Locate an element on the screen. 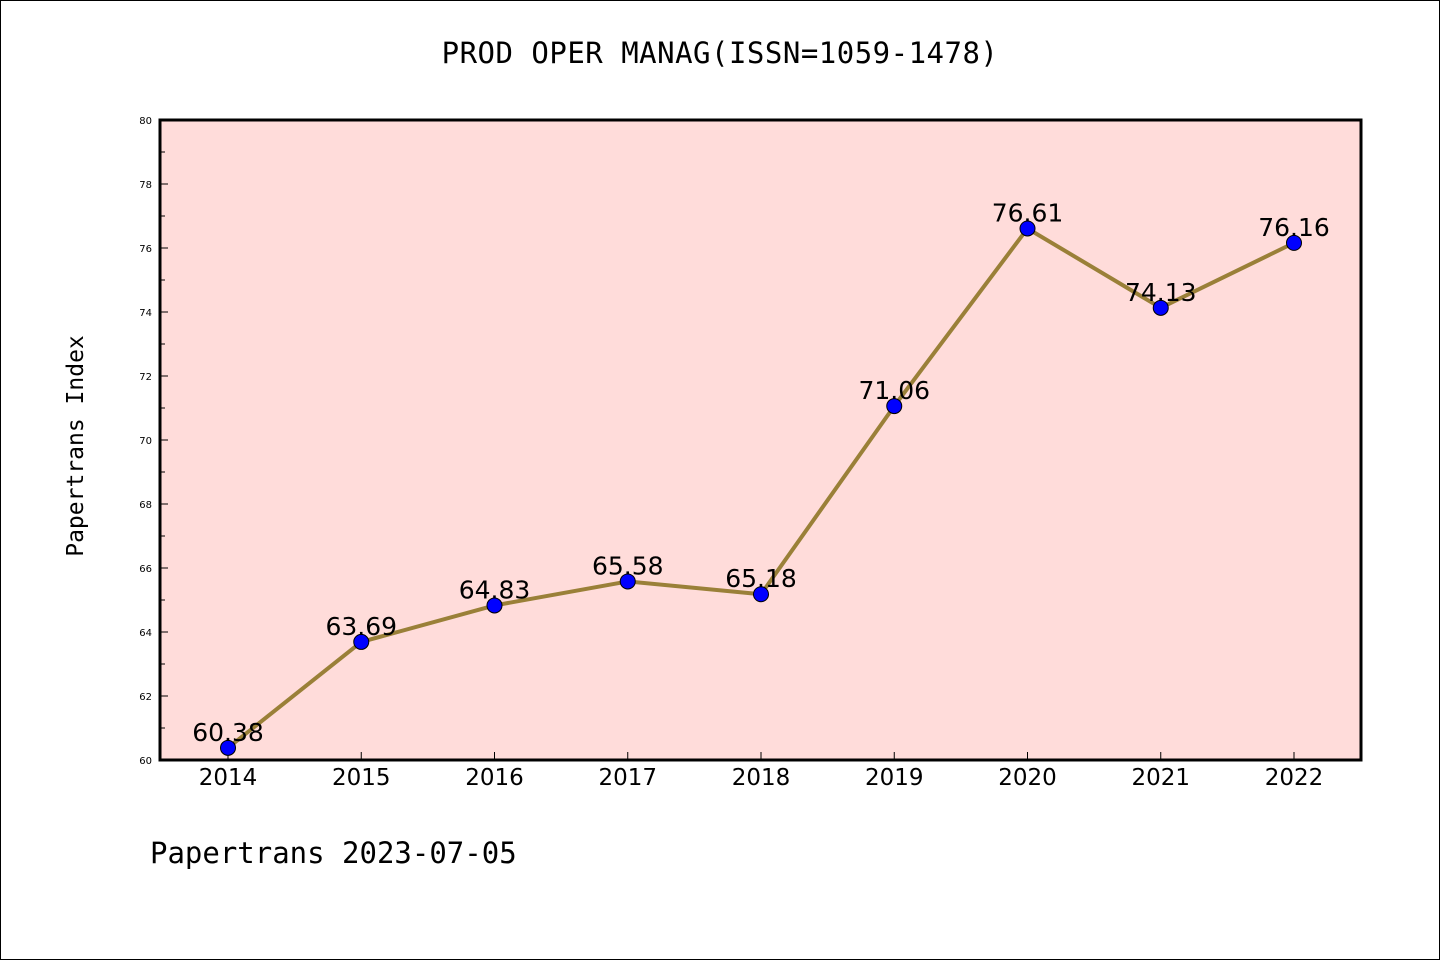  data-label: 65.58 is located at coordinates (628, 565).